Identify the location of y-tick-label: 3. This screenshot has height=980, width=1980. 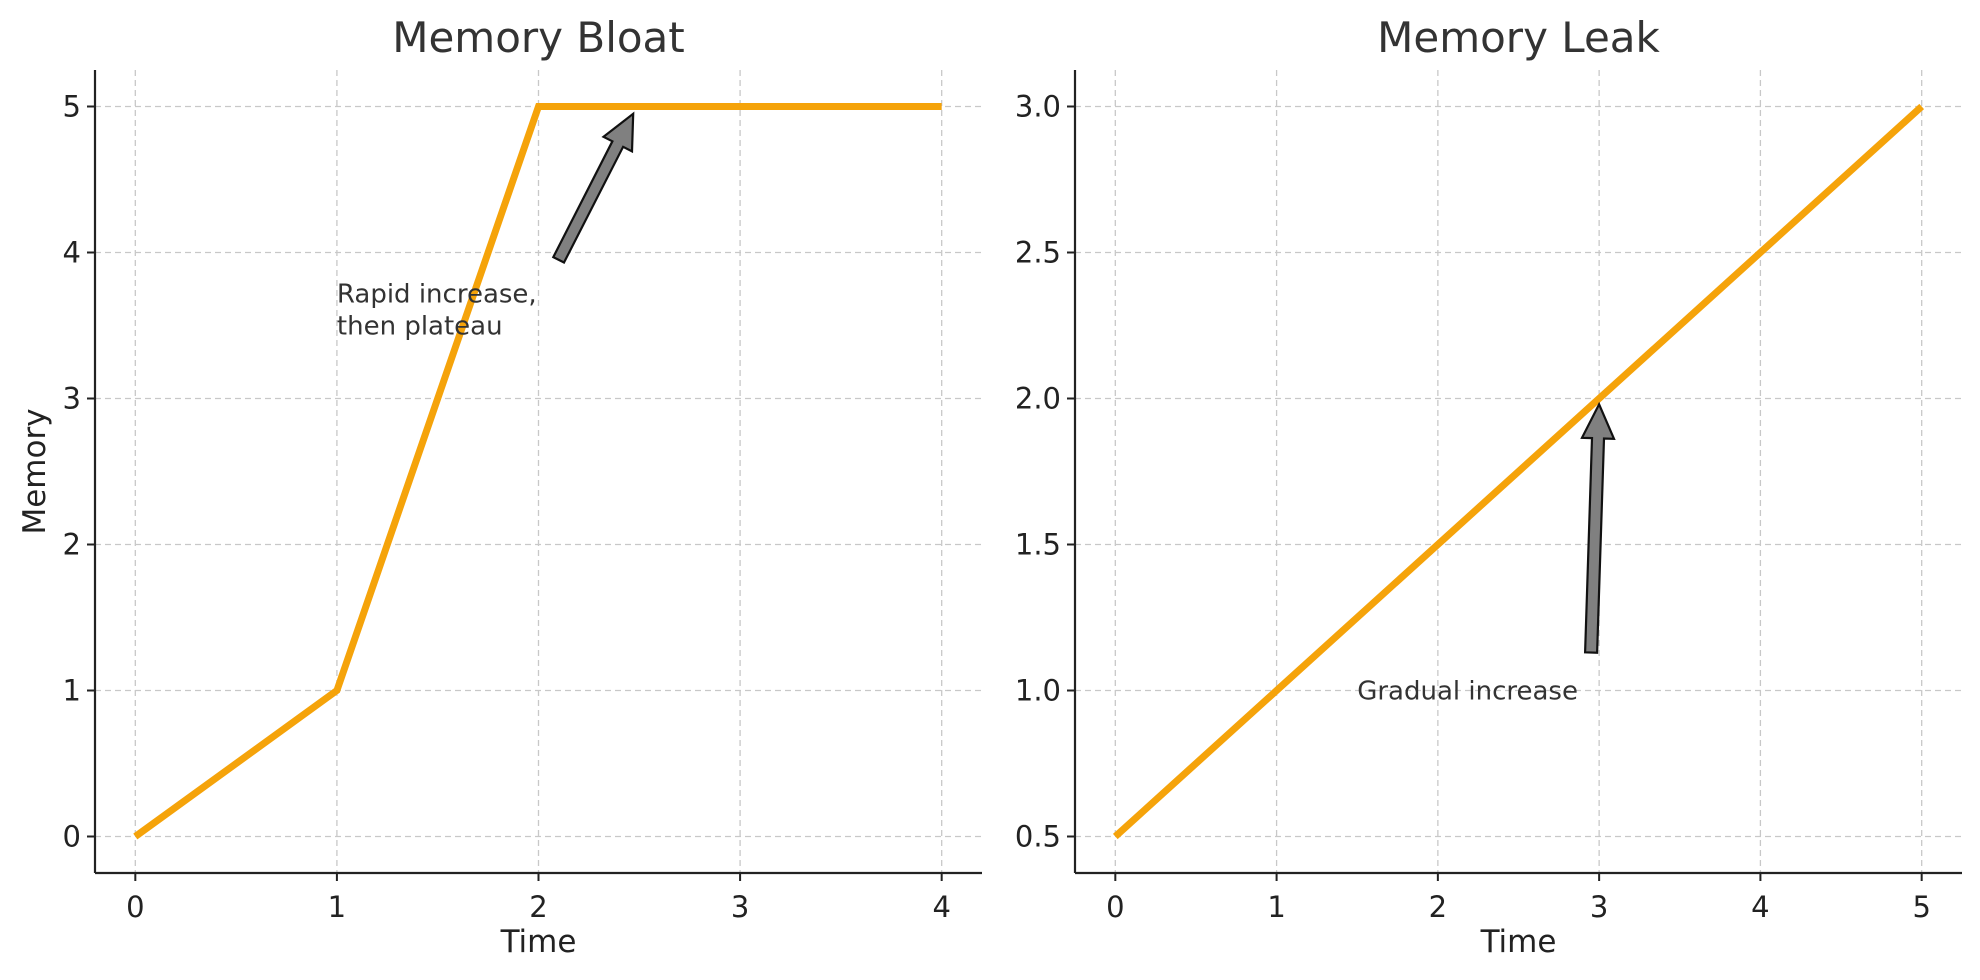
(72, 399).